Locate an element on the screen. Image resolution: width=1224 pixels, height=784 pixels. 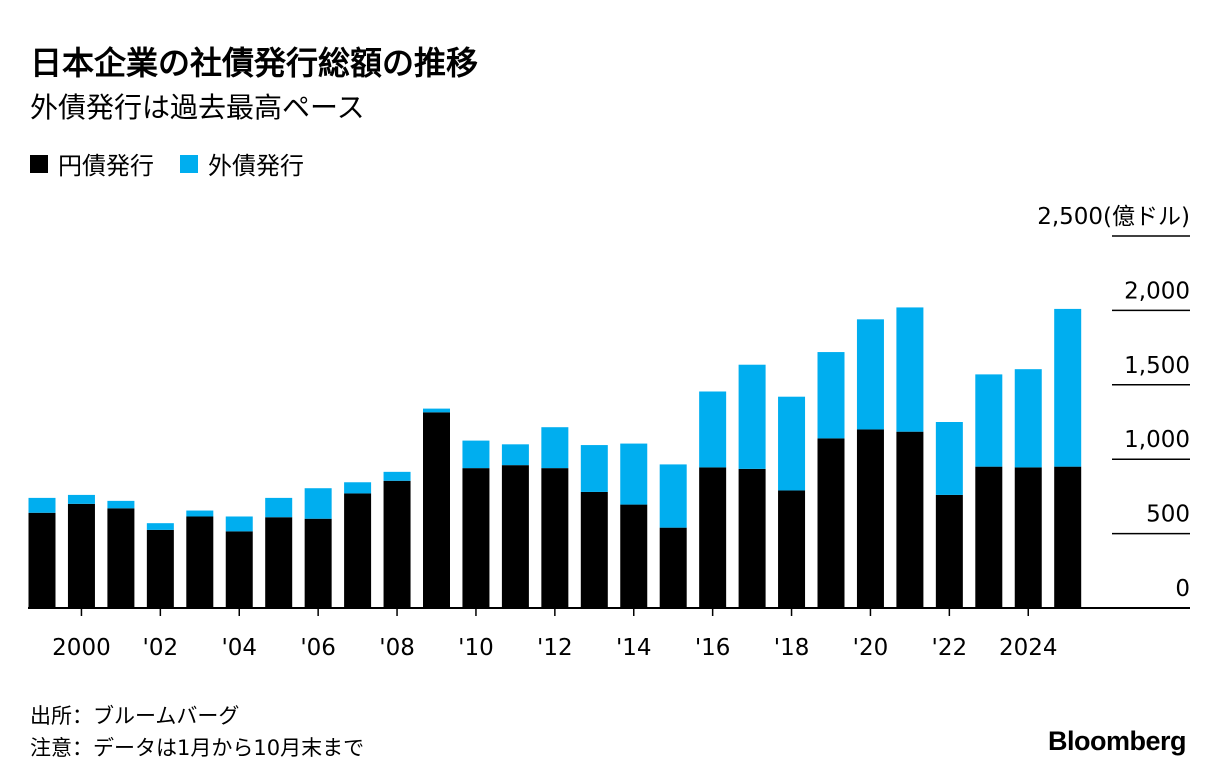
y-tick-label: 1,000 is located at coordinates (1157, 440).